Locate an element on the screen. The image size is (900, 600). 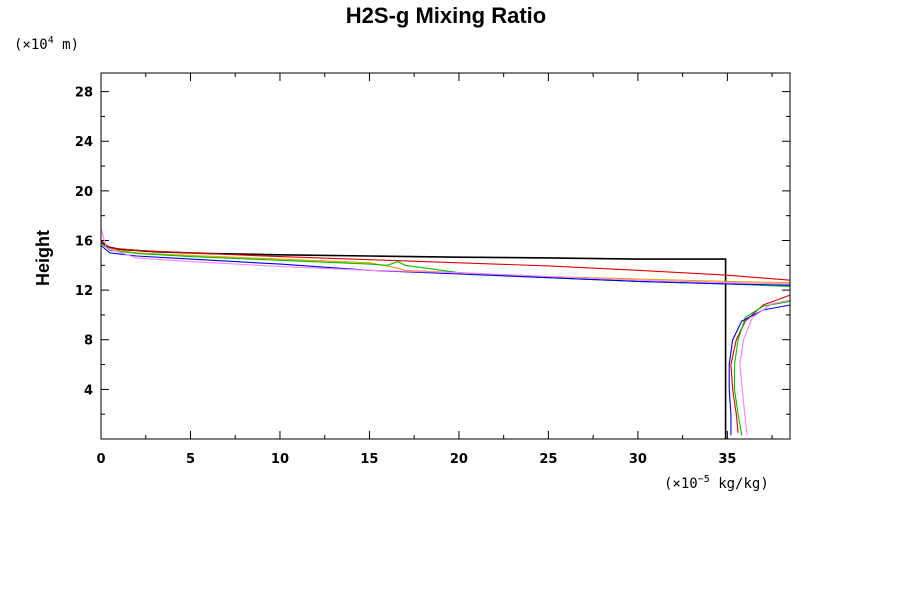
y-tick-label: 16 is located at coordinates (84, 241).